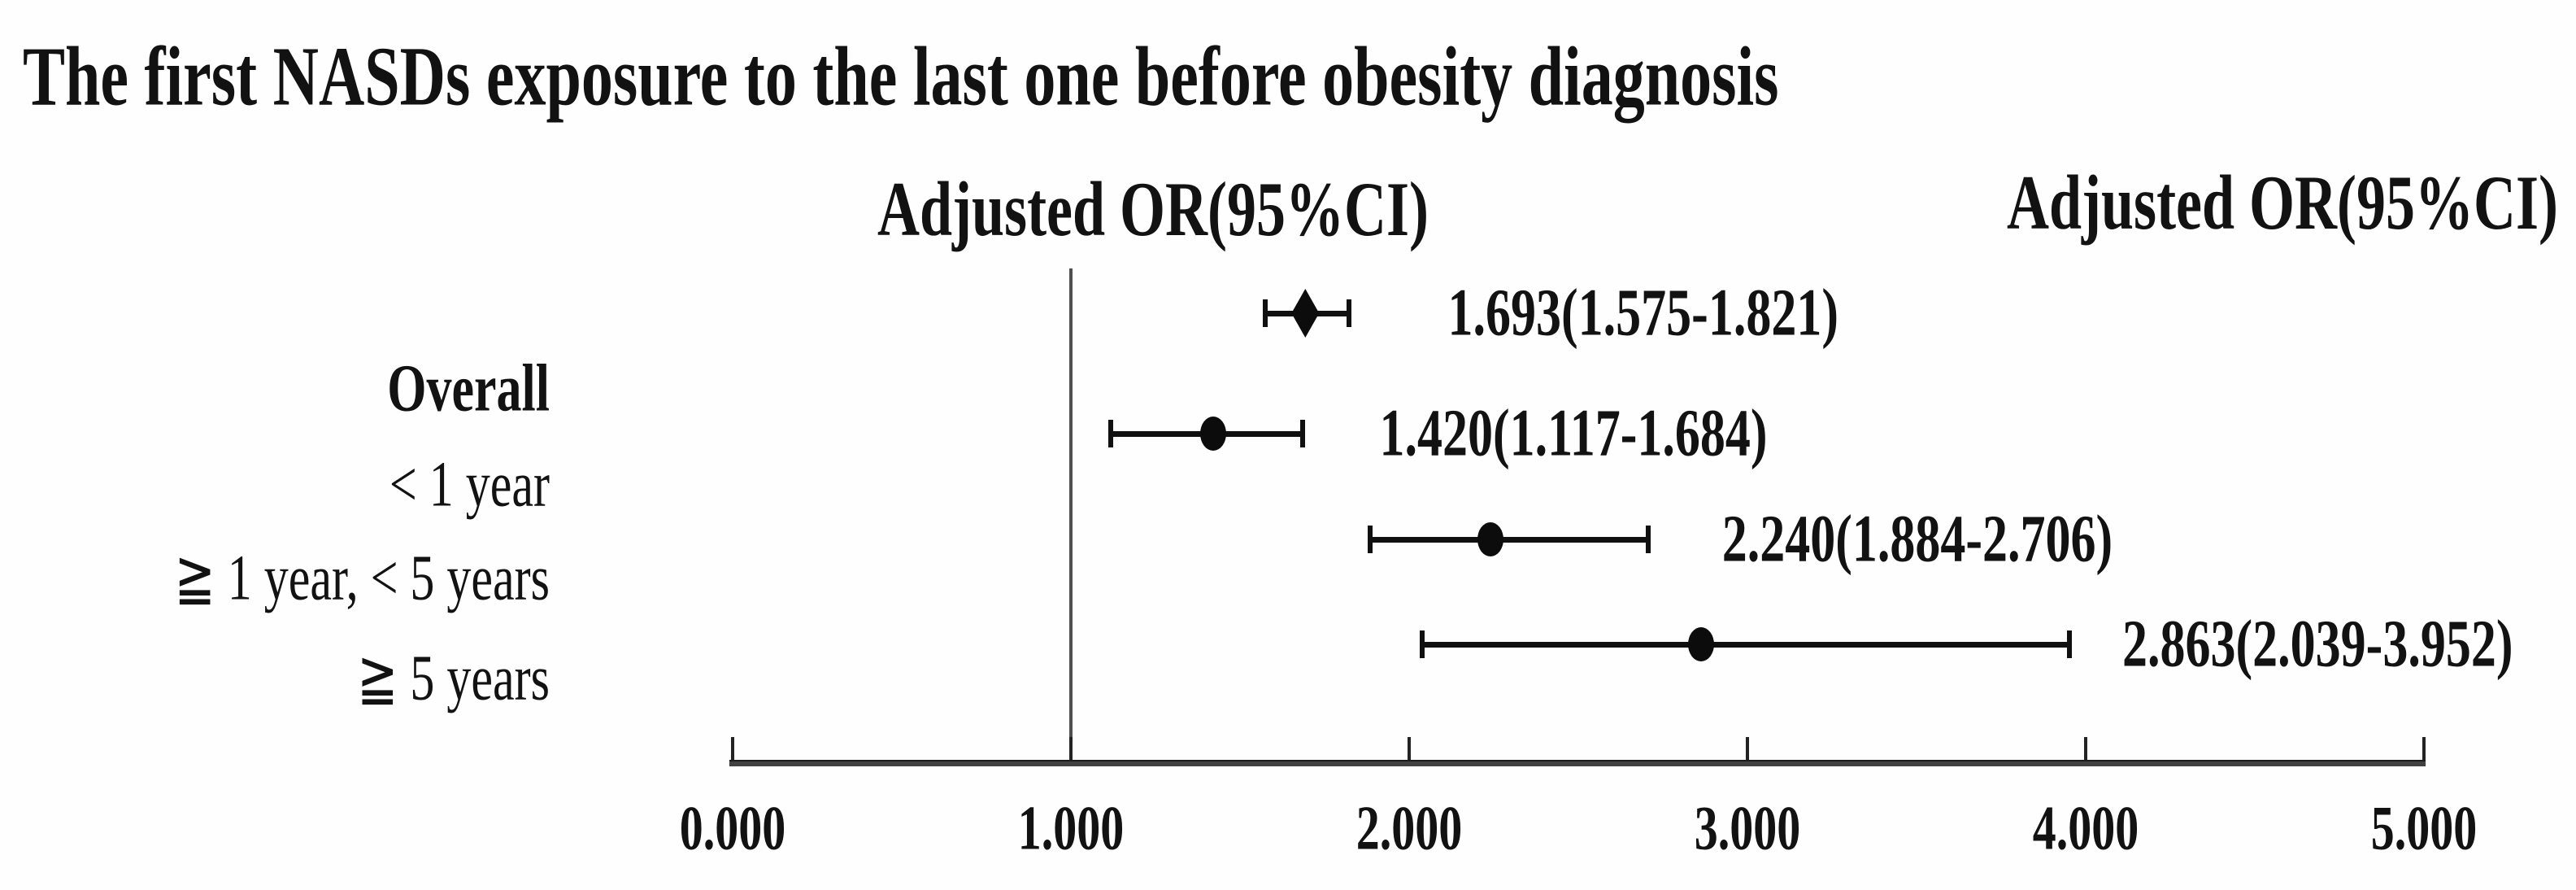 This screenshot has height=890, width=2576. I want to click on x-axis-tick-label: 2.000, so click(1409, 827).